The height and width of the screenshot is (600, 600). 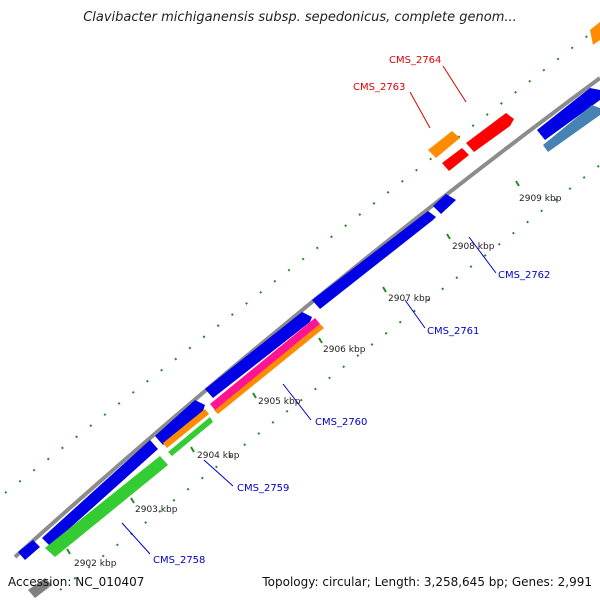 I want to click on gene-feature-magenta, so click(x=265, y=364).